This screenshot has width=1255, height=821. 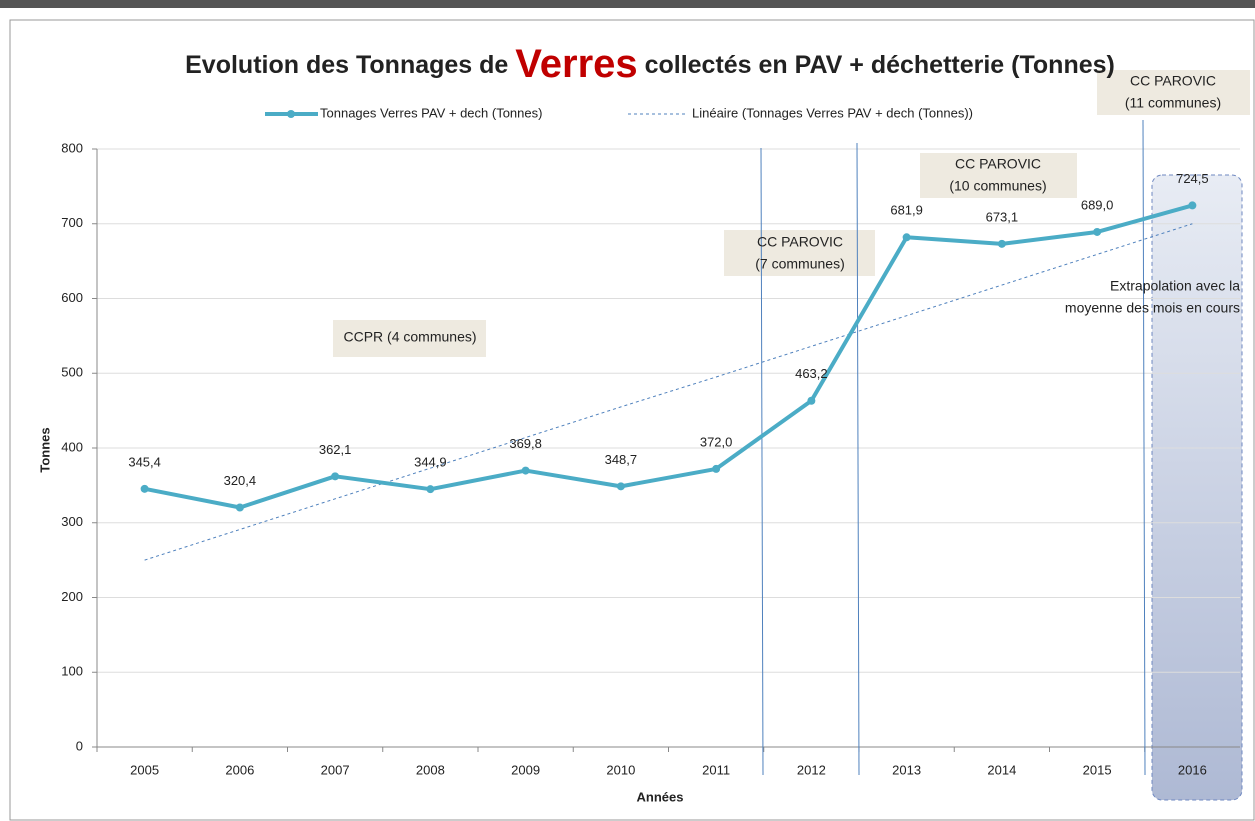 I want to click on annotation: CCPR (4 communes), so click(x=409, y=337).